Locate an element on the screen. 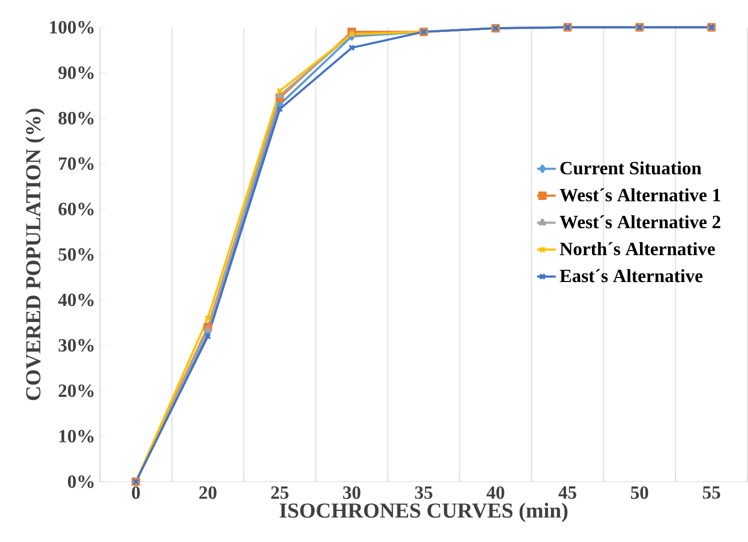 This screenshot has width=748, height=542. x-tick-label: 40 is located at coordinates (495, 493).